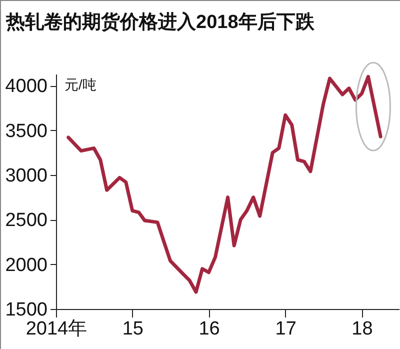 This screenshot has height=349, width=400. I want to click on x-tick-label: 15, so click(133, 329).